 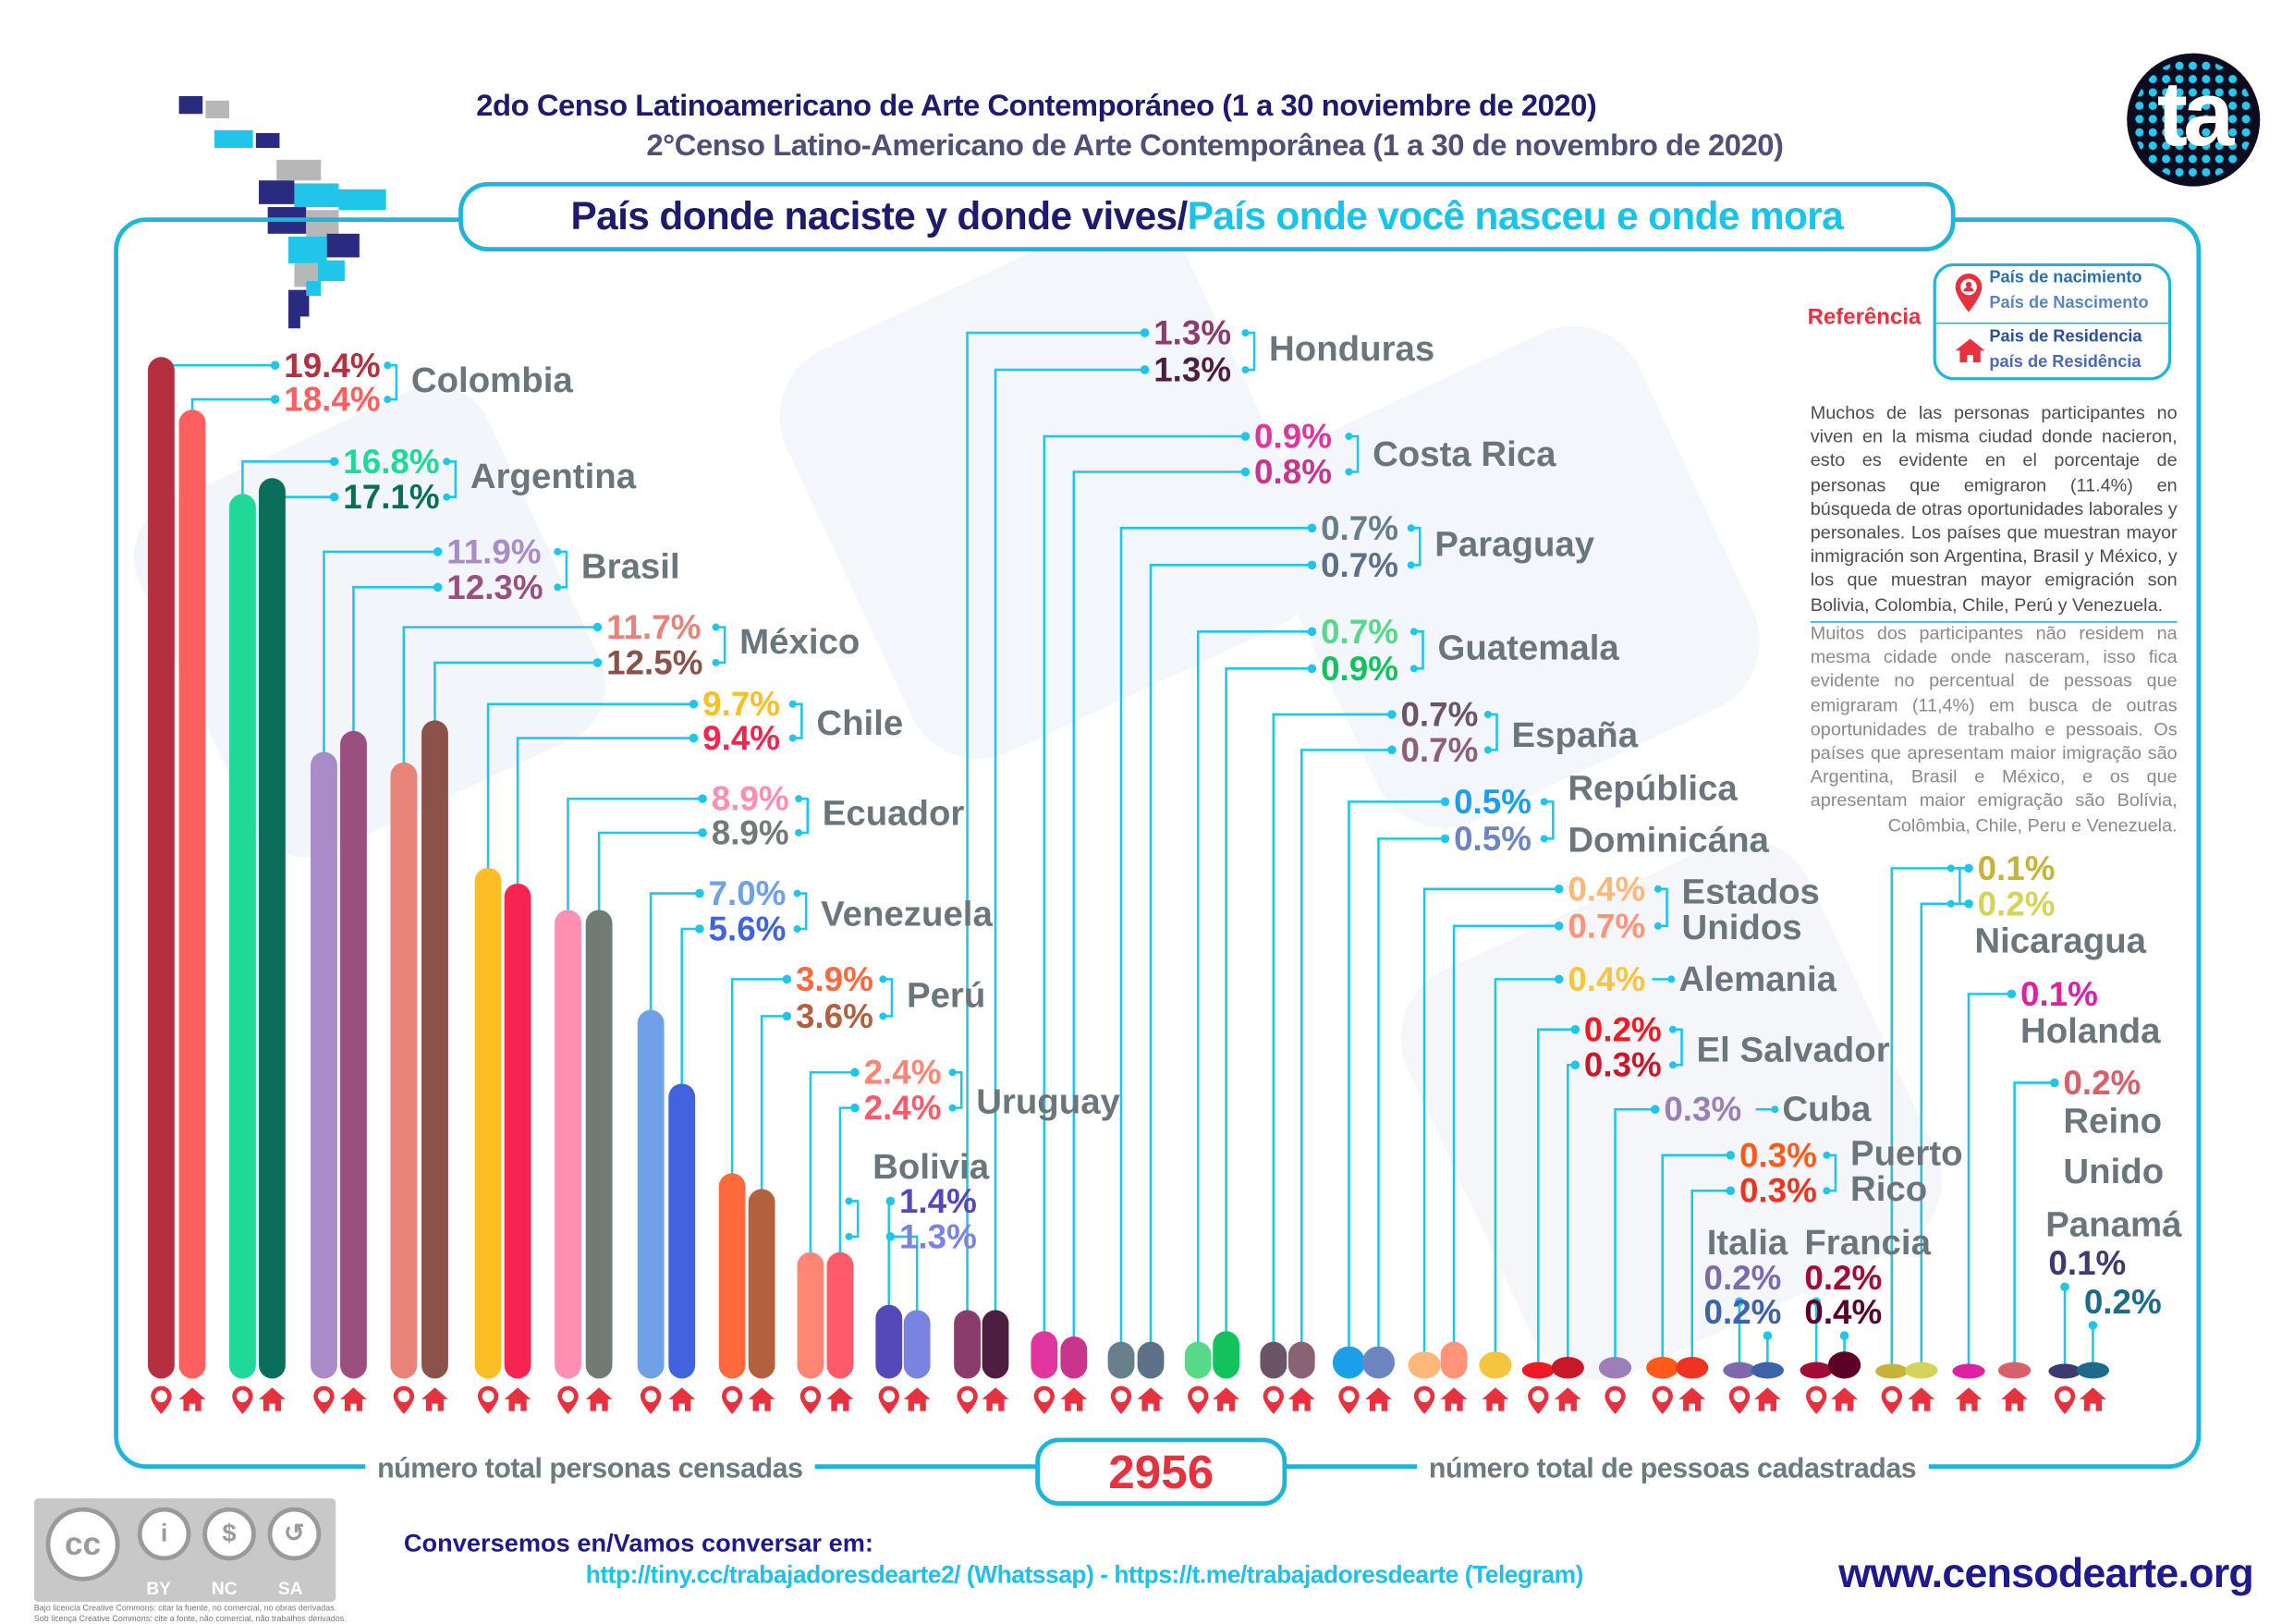 What do you see at coordinates (1969, 293) in the screenshot?
I see `birth-pin-icon` at bounding box center [1969, 293].